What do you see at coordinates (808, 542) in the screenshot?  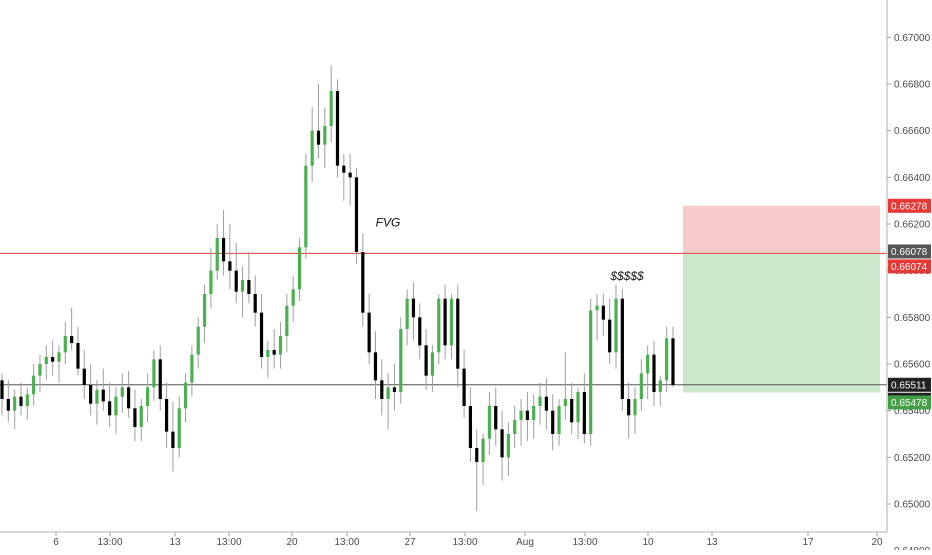 I see `x-tick-label: 17` at bounding box center [808, 542].